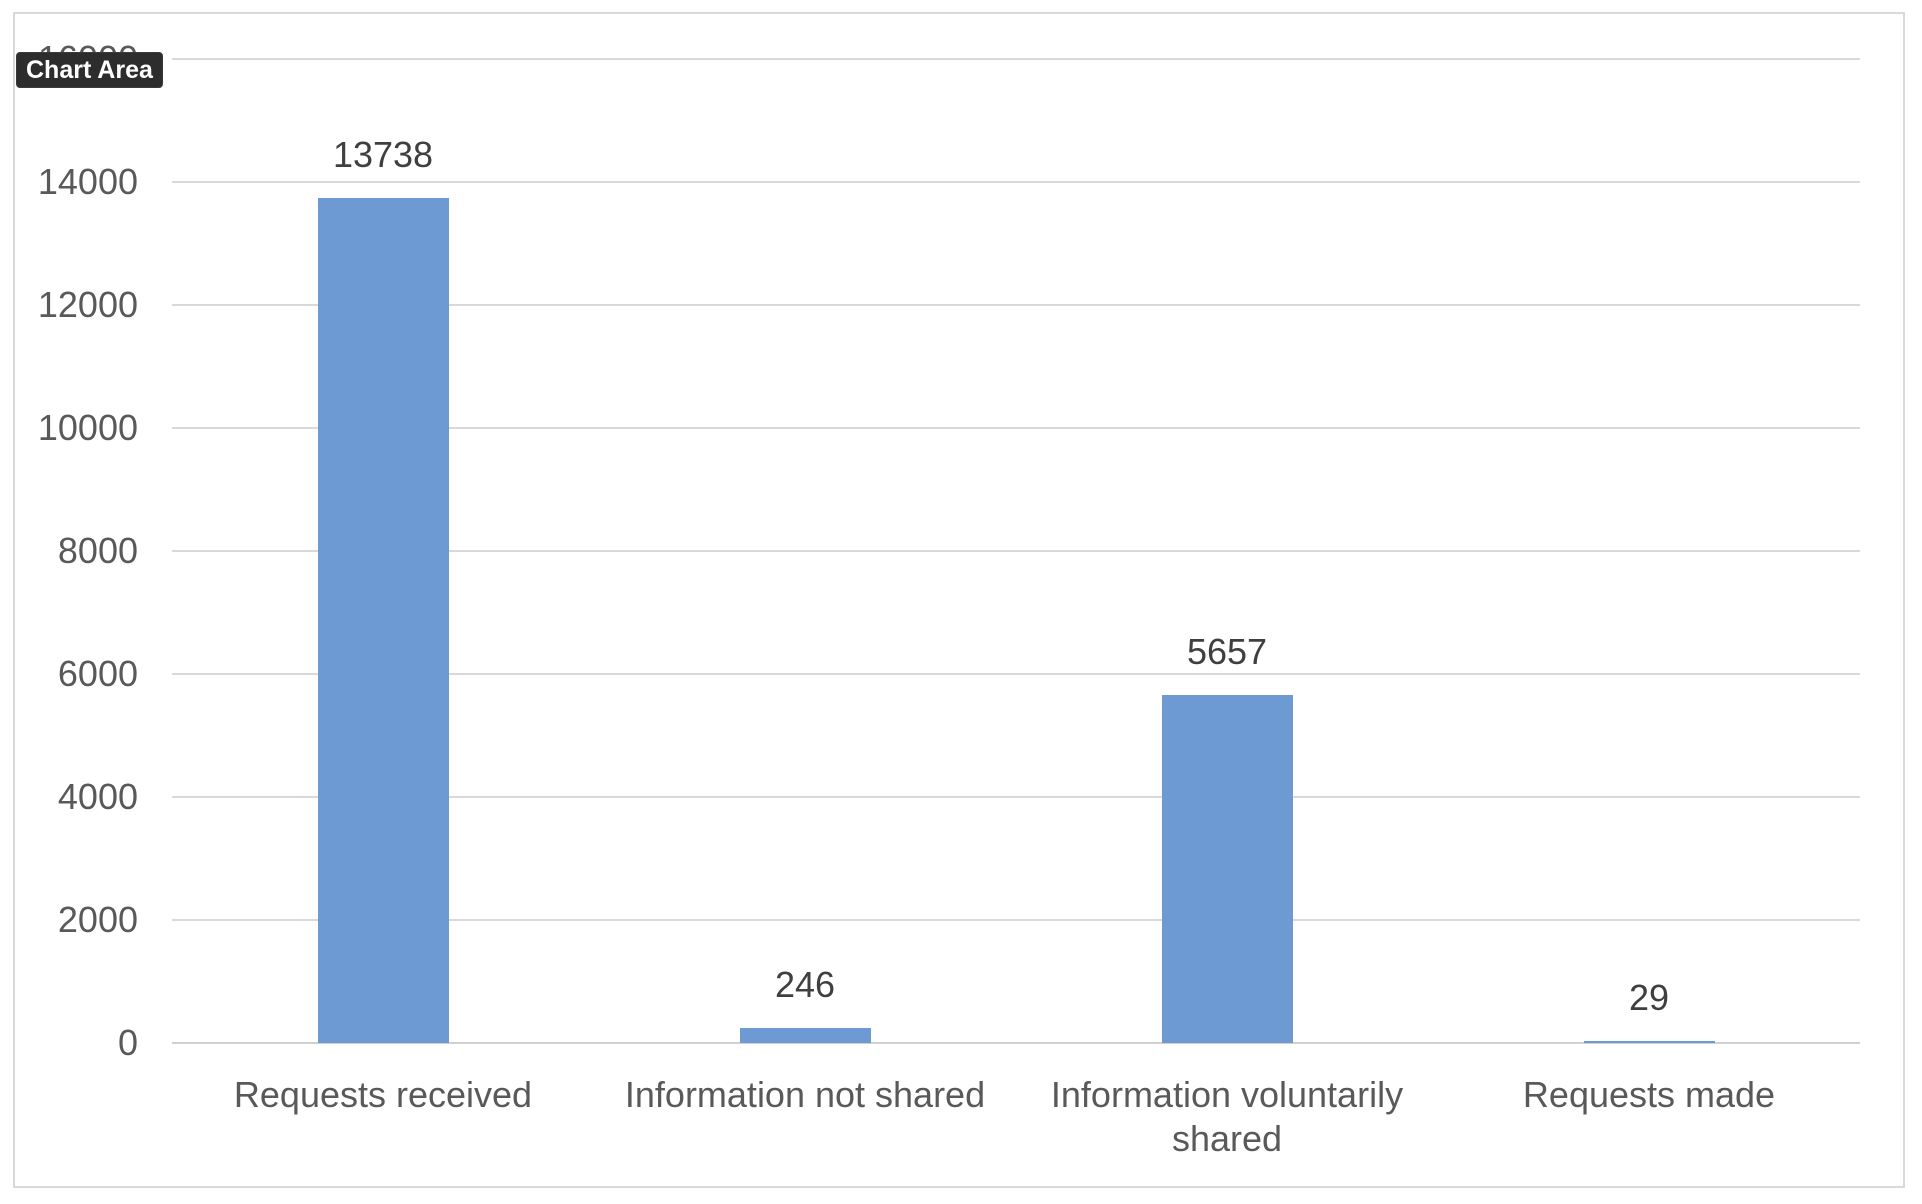 The width and height of the screenshot is (1922, 1204). I want to click on y-axis-tick-label: 14000, so click(87, 181).